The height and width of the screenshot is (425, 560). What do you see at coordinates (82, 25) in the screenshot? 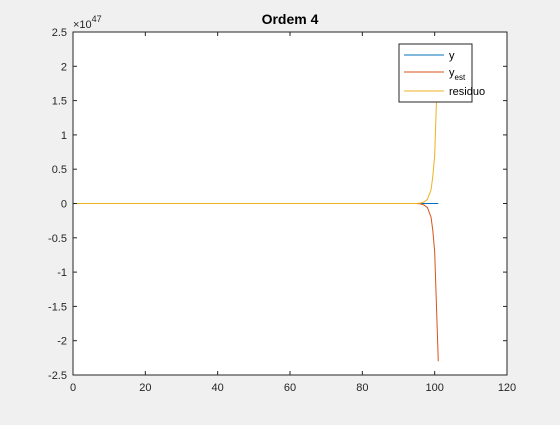
I see `y-exponent-base: ×10` at bounding box center [82, 25].